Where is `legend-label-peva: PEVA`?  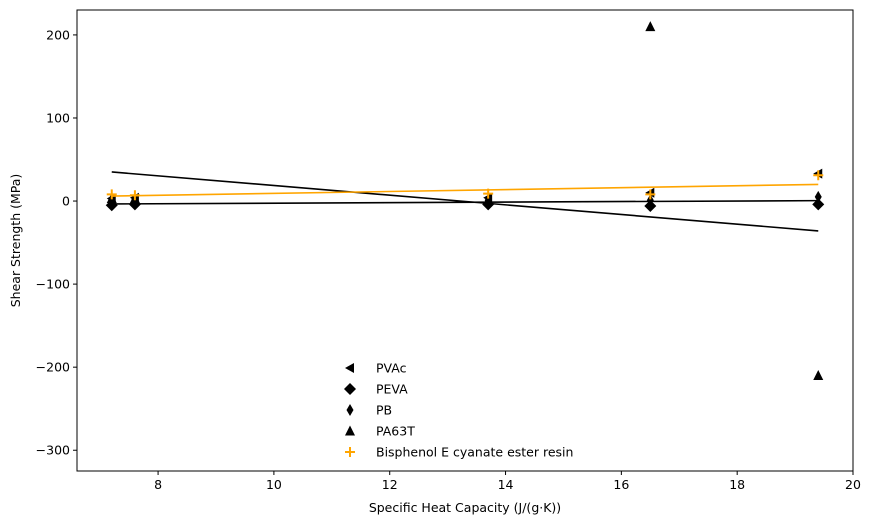
legend-label-peva: PEVA is located at coordinates (392, 389).